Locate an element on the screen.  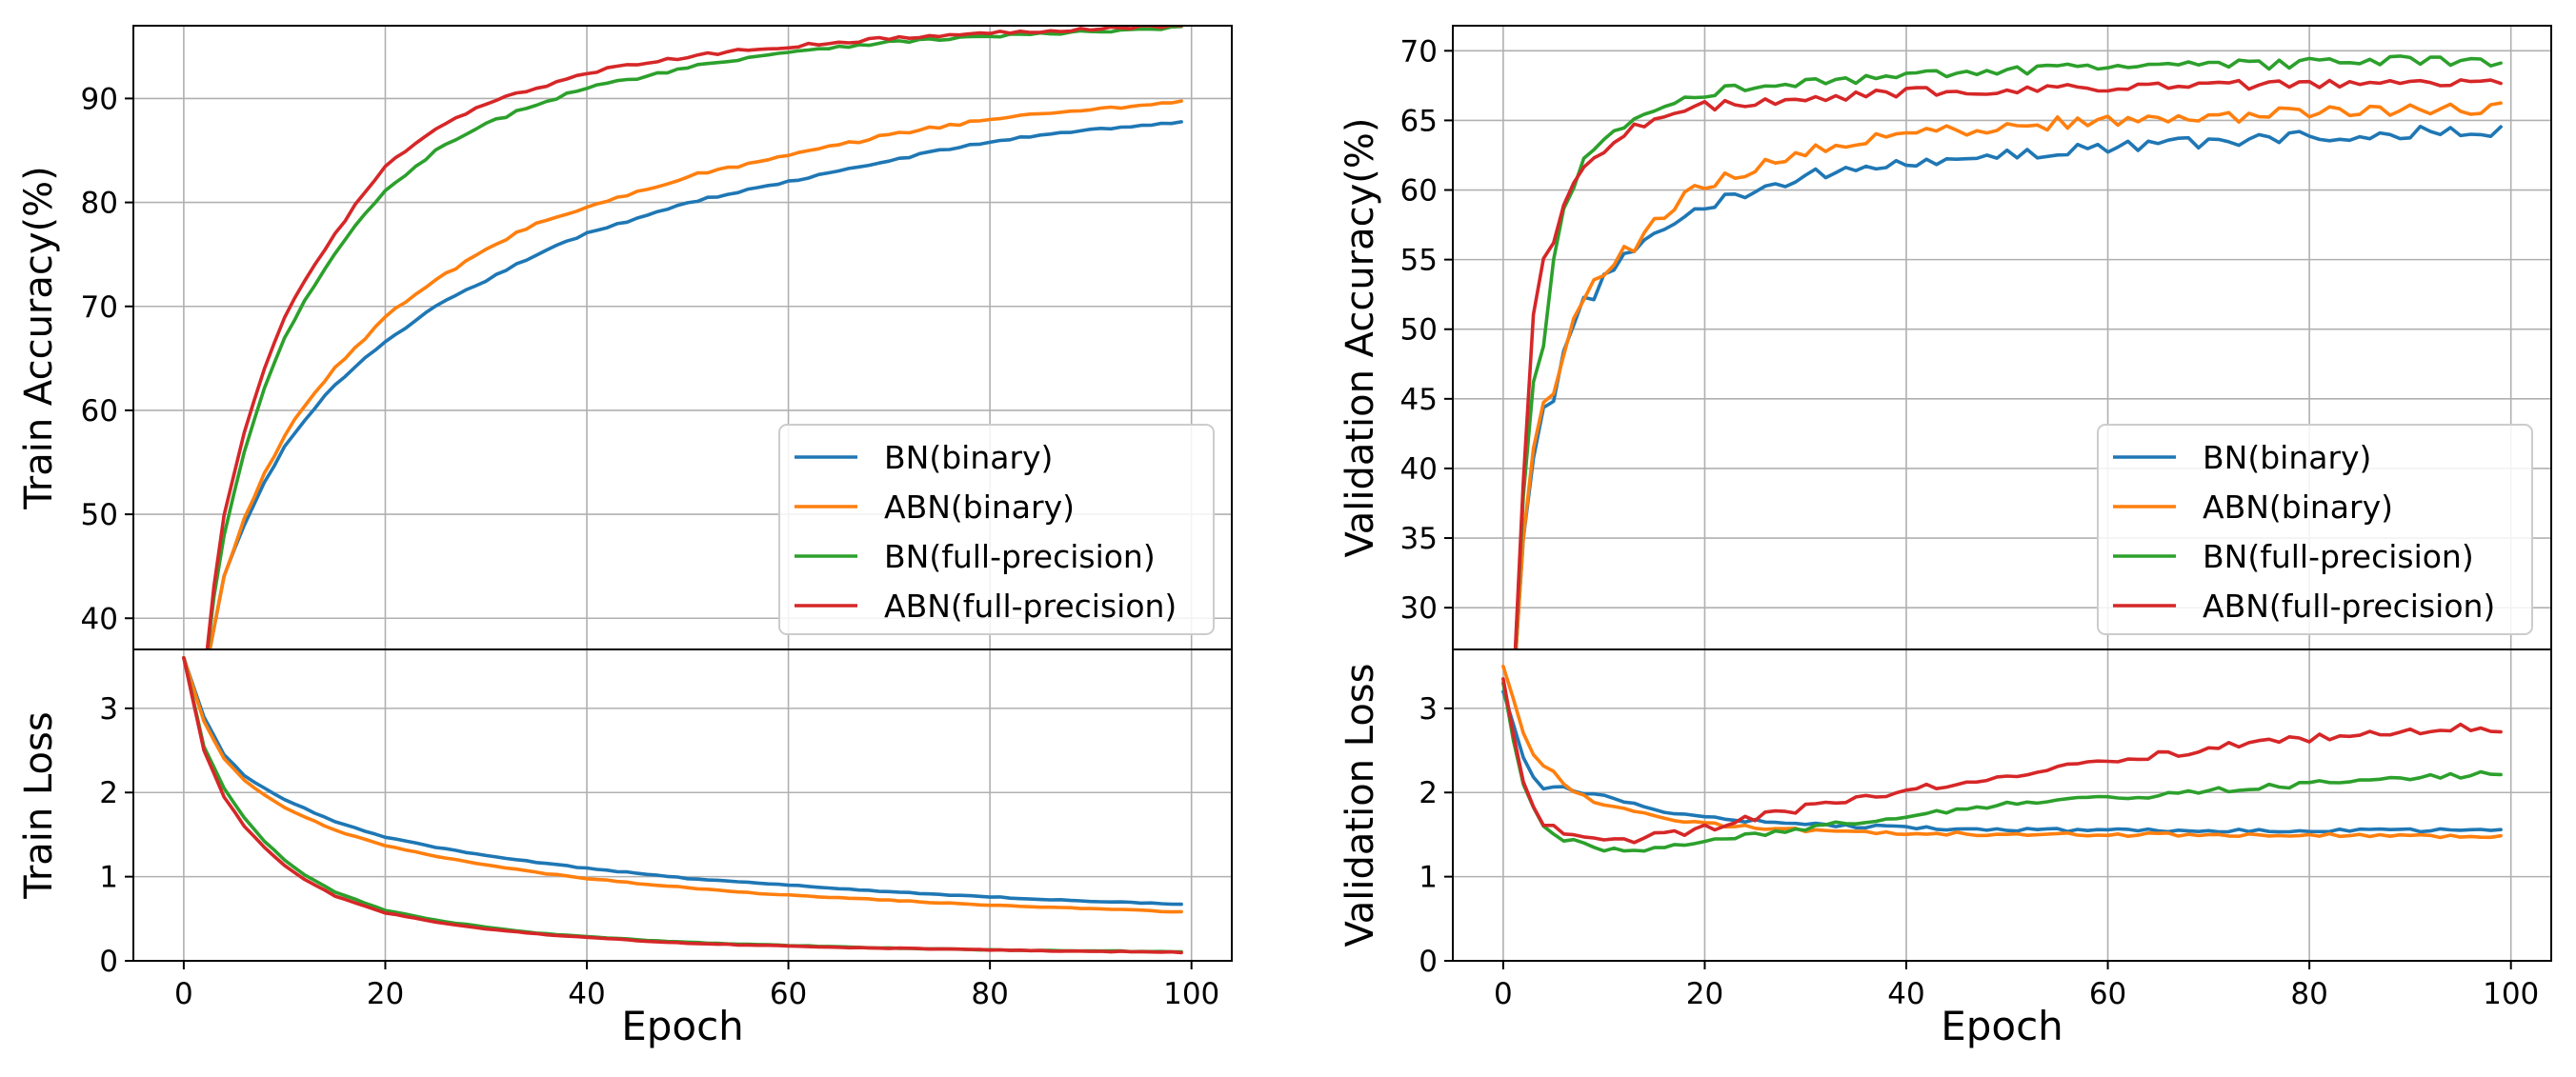
y-axis-label: Train Accuracy(%) is located at coordinates (39, 338).